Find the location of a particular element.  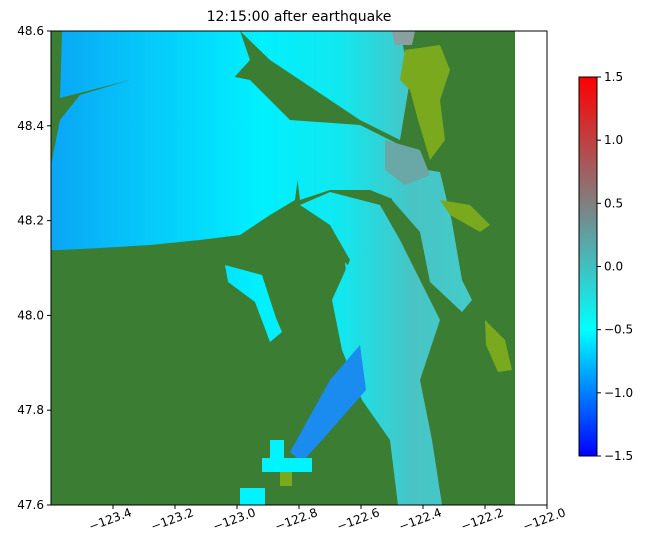

colorbar-tick-label: −0.5 is located at coordinates (618, 330).